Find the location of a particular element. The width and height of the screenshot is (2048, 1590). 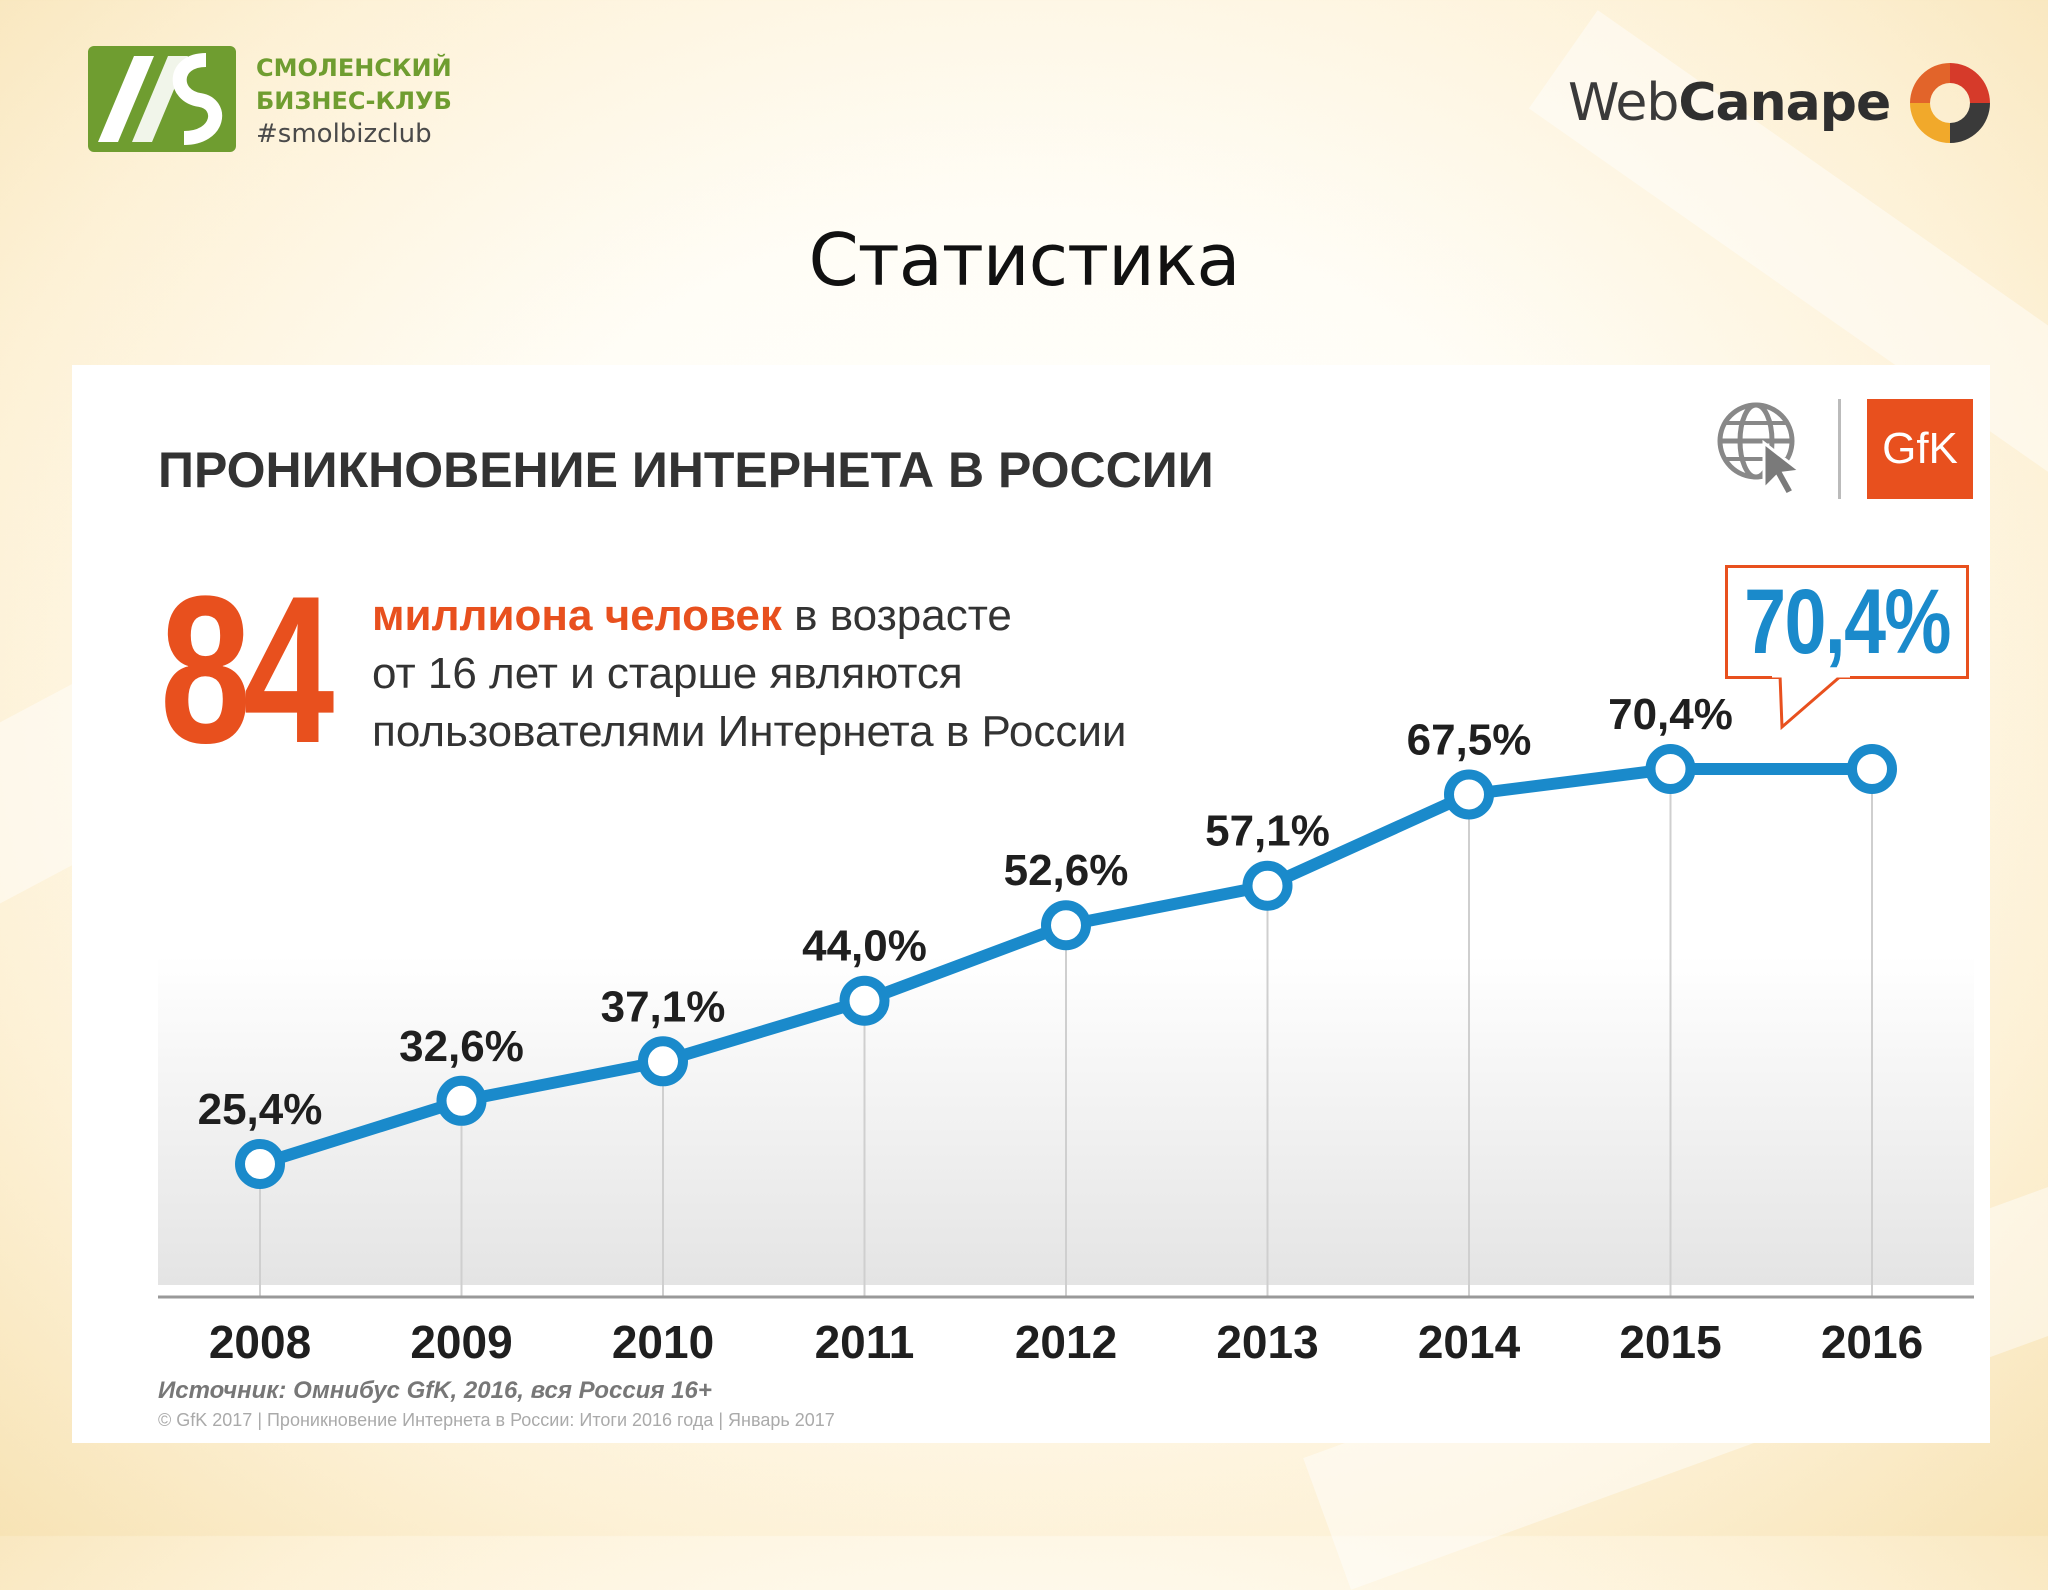

webcanape-wordmark: WebCanape is located at coordinates (1729, 103).